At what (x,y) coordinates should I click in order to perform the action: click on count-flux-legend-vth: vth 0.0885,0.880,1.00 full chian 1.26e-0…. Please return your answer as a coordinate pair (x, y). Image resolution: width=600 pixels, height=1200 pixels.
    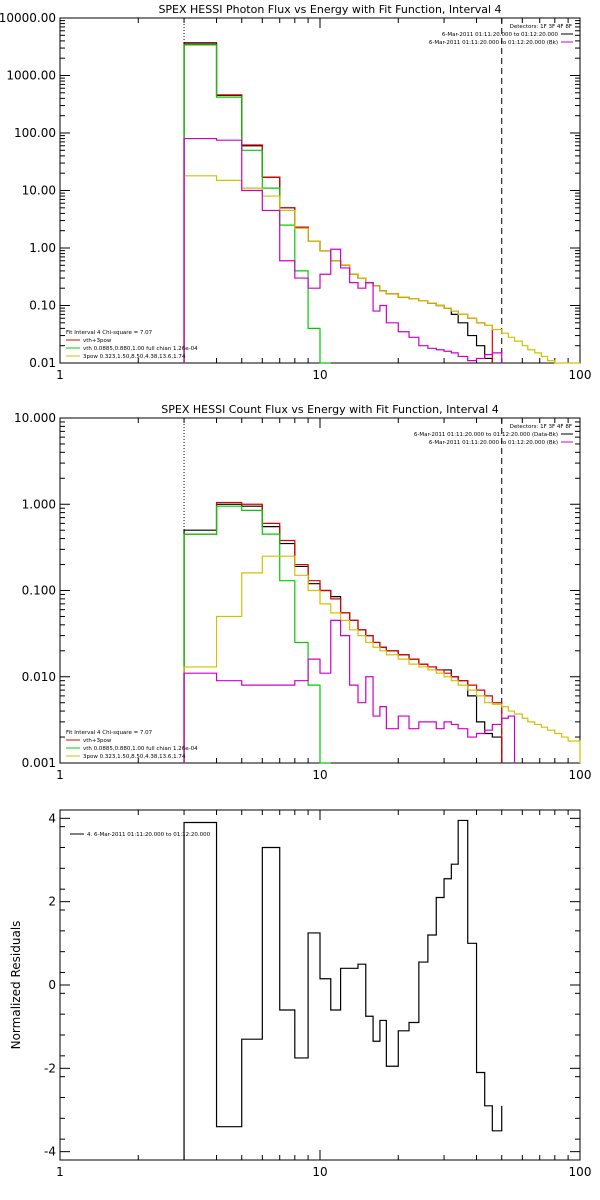
    Looking at the image, I should click on (140, 749).